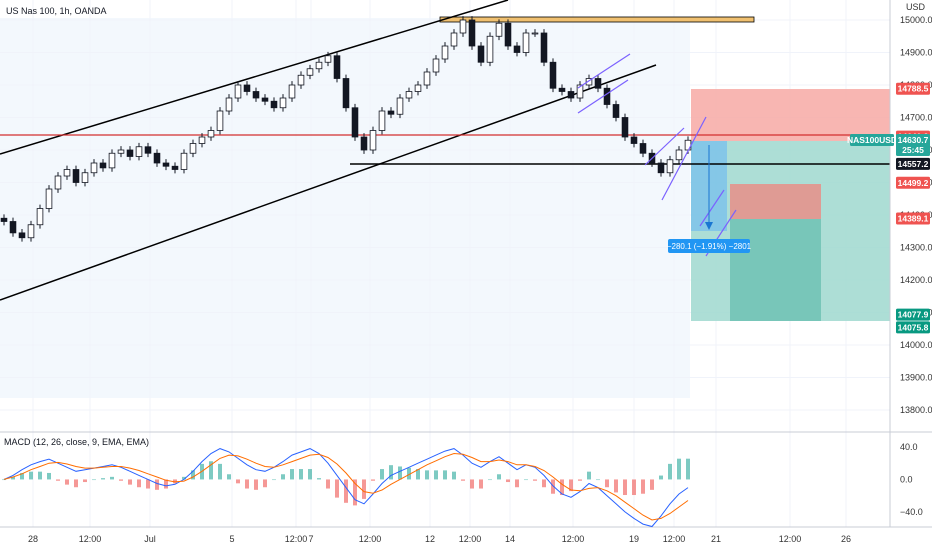 The height and width of the screenshot is (550, 932). I want to click on y-tick-label: 14900.0, so click(916, 53).